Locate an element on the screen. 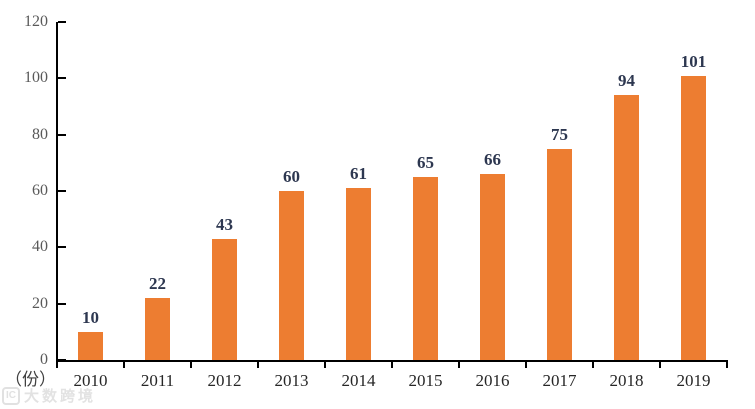 Image resolution: width=755 pixels, height=409 pixels. x-axis-category-label: 2012 is located at coordinates (224, 380).